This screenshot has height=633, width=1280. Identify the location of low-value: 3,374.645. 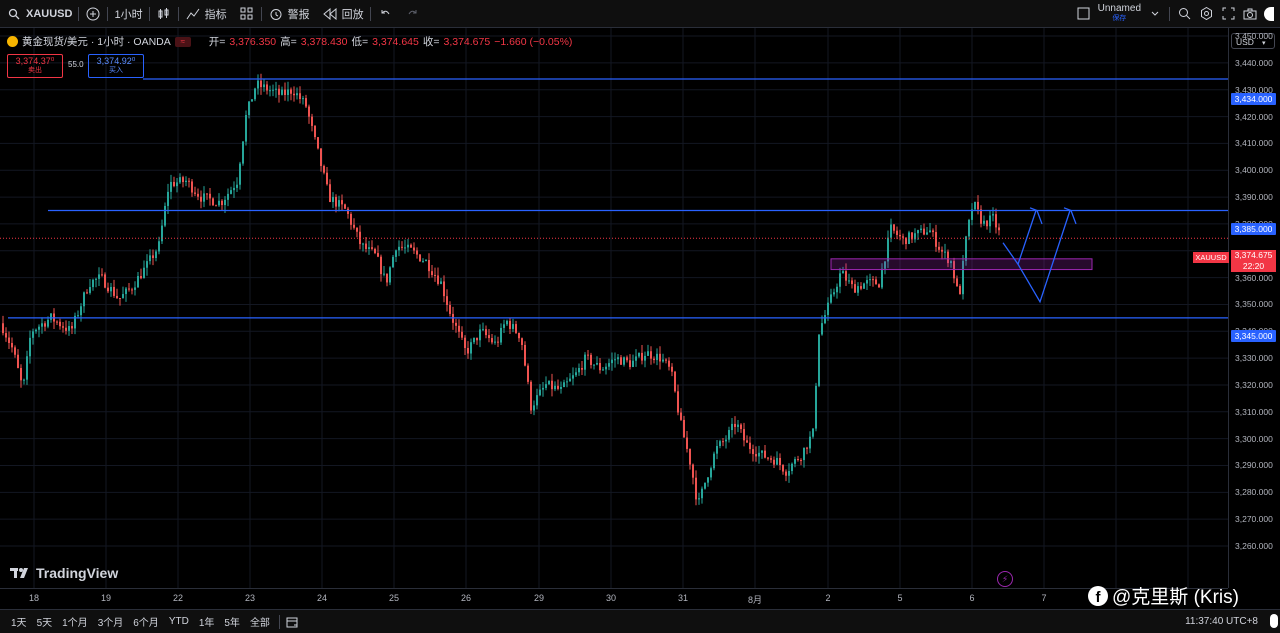
(395, 41).